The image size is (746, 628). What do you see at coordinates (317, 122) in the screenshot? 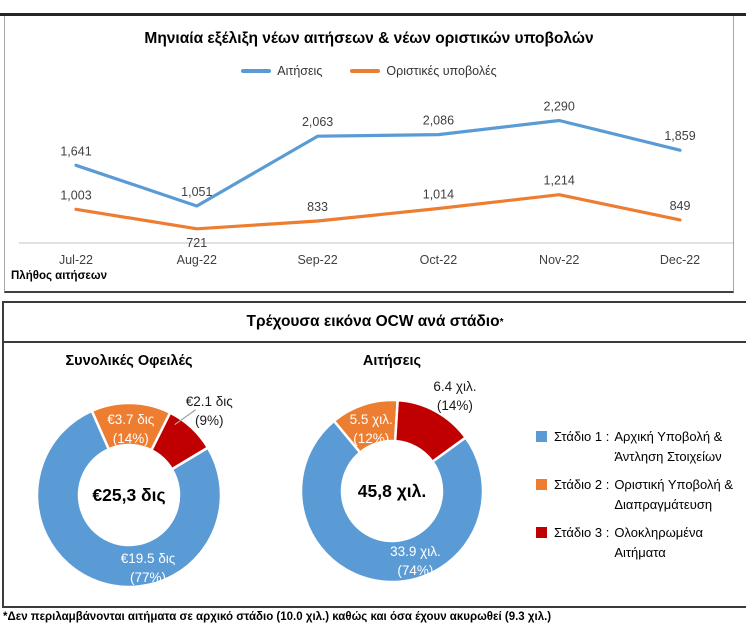
I see `data-label: 2,063` at bounding box center [317, 122].